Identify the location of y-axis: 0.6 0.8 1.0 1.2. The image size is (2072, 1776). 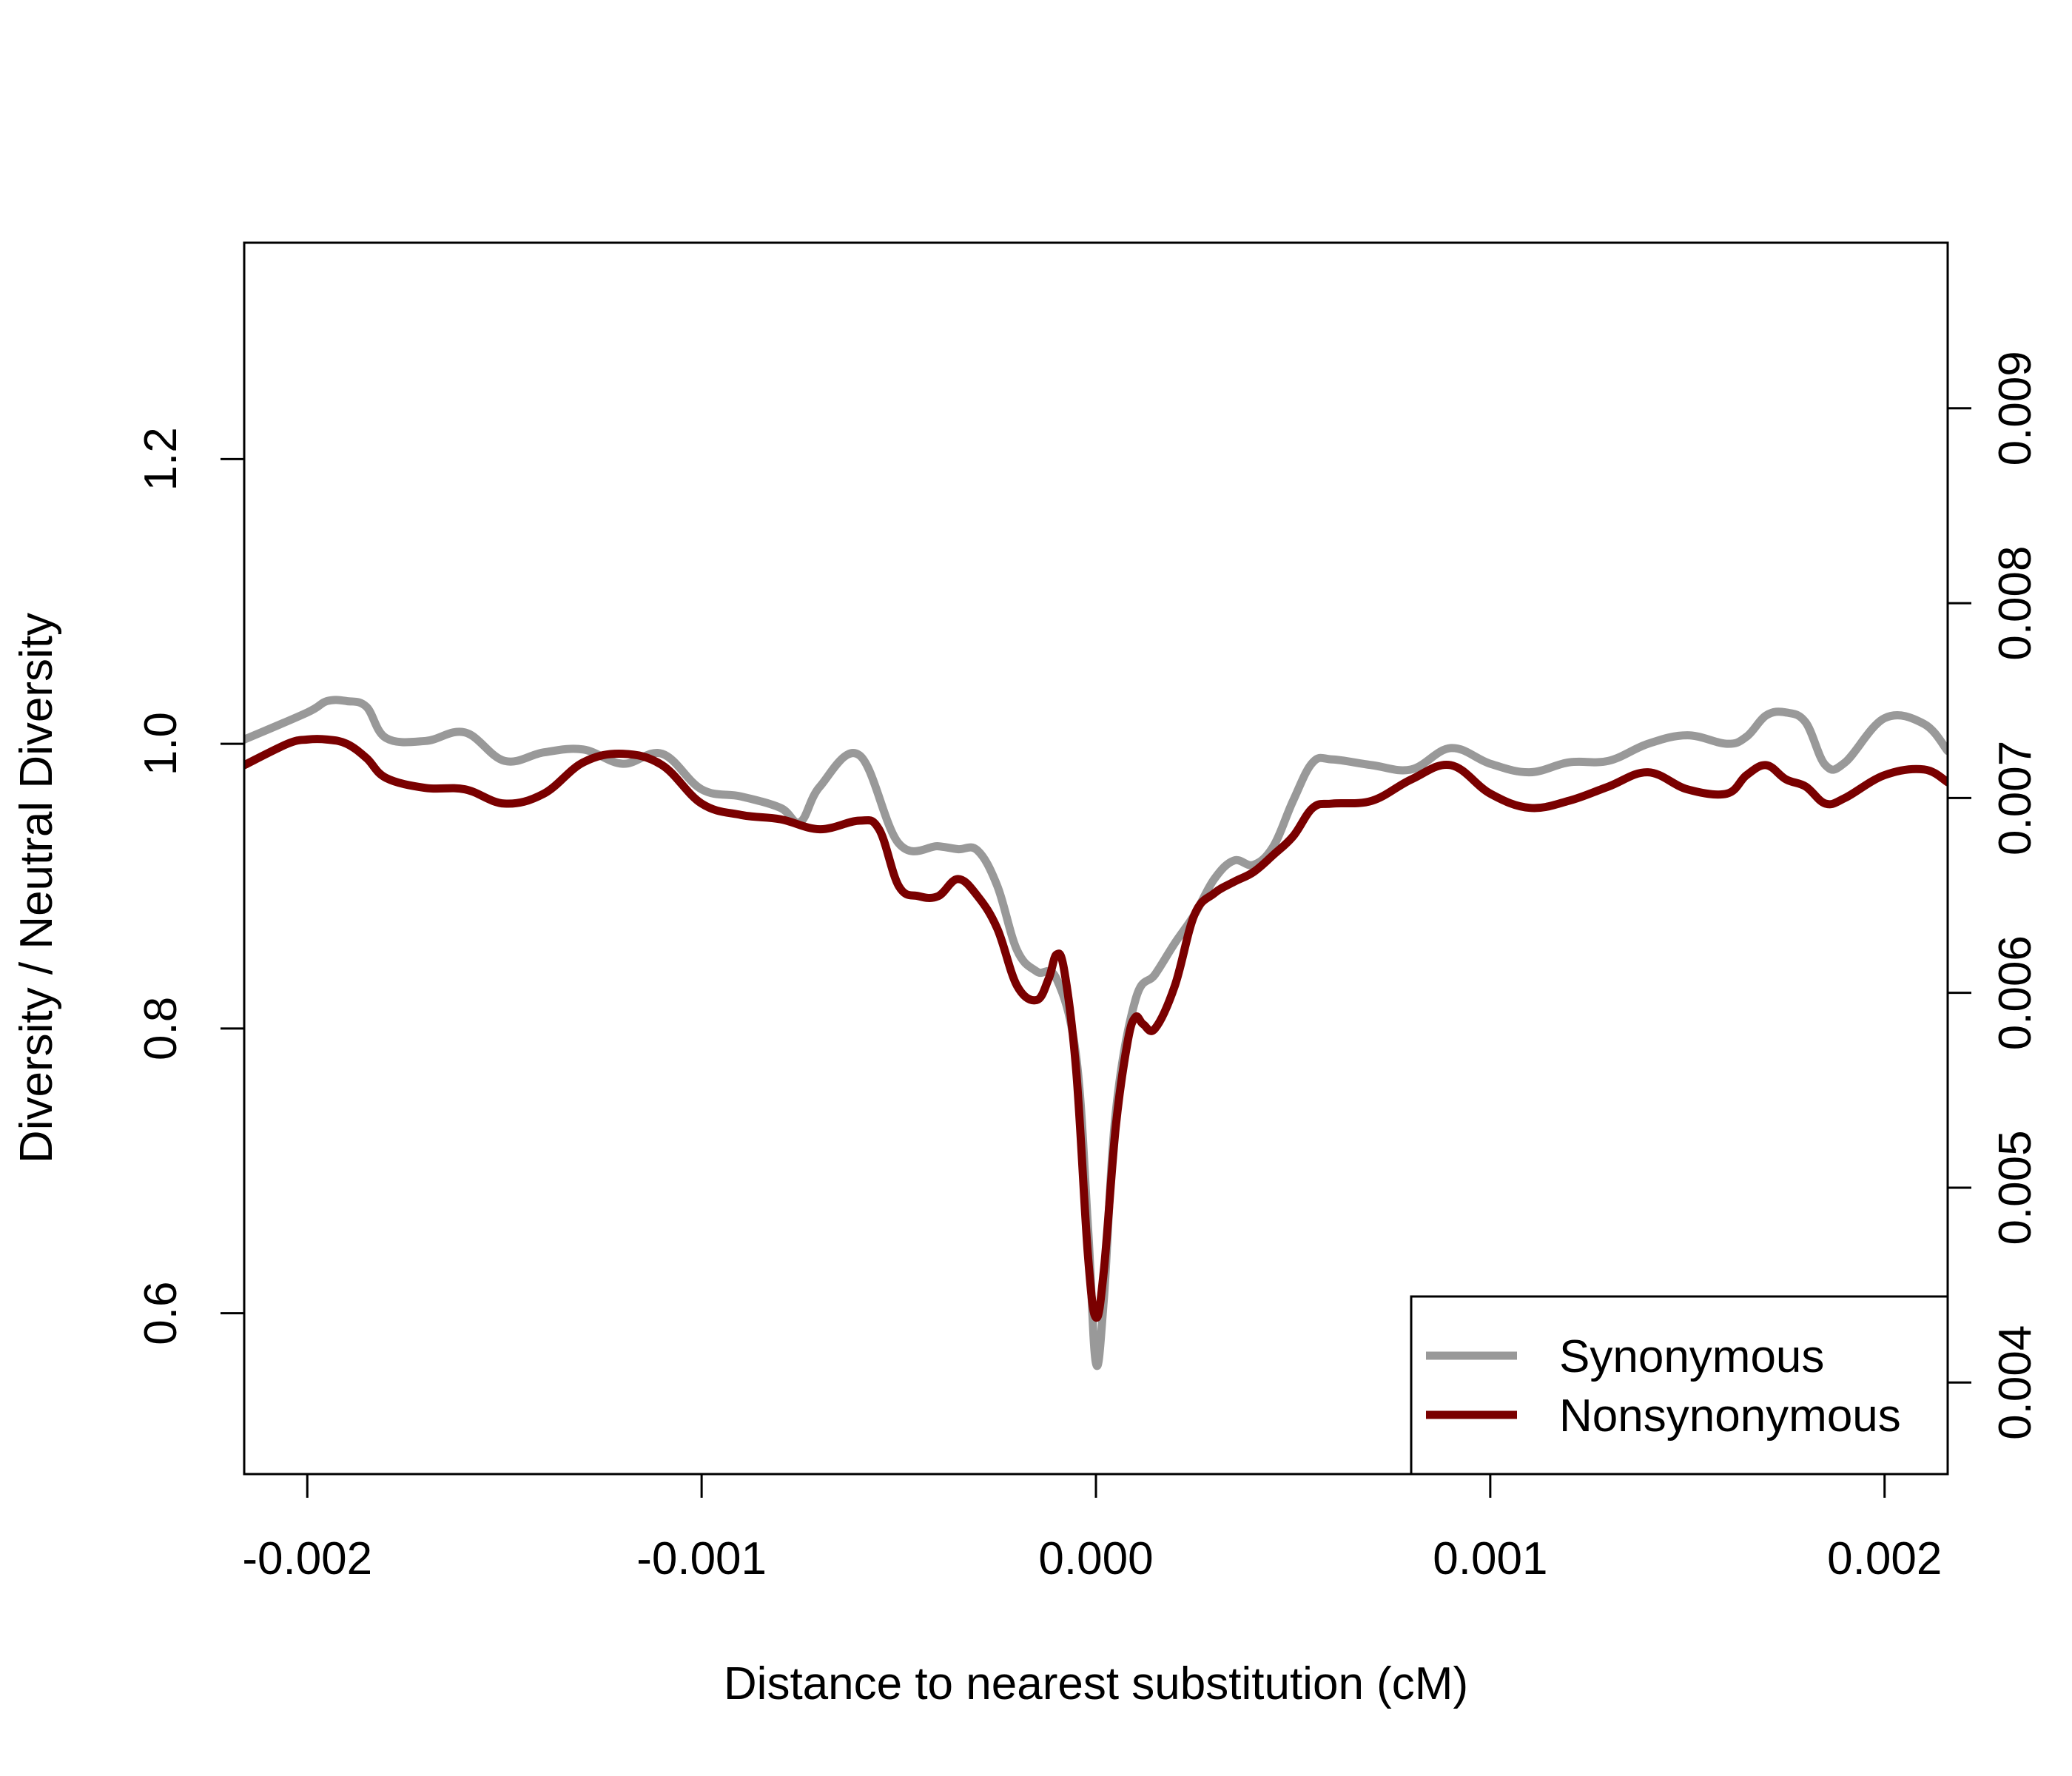
(189, 886).